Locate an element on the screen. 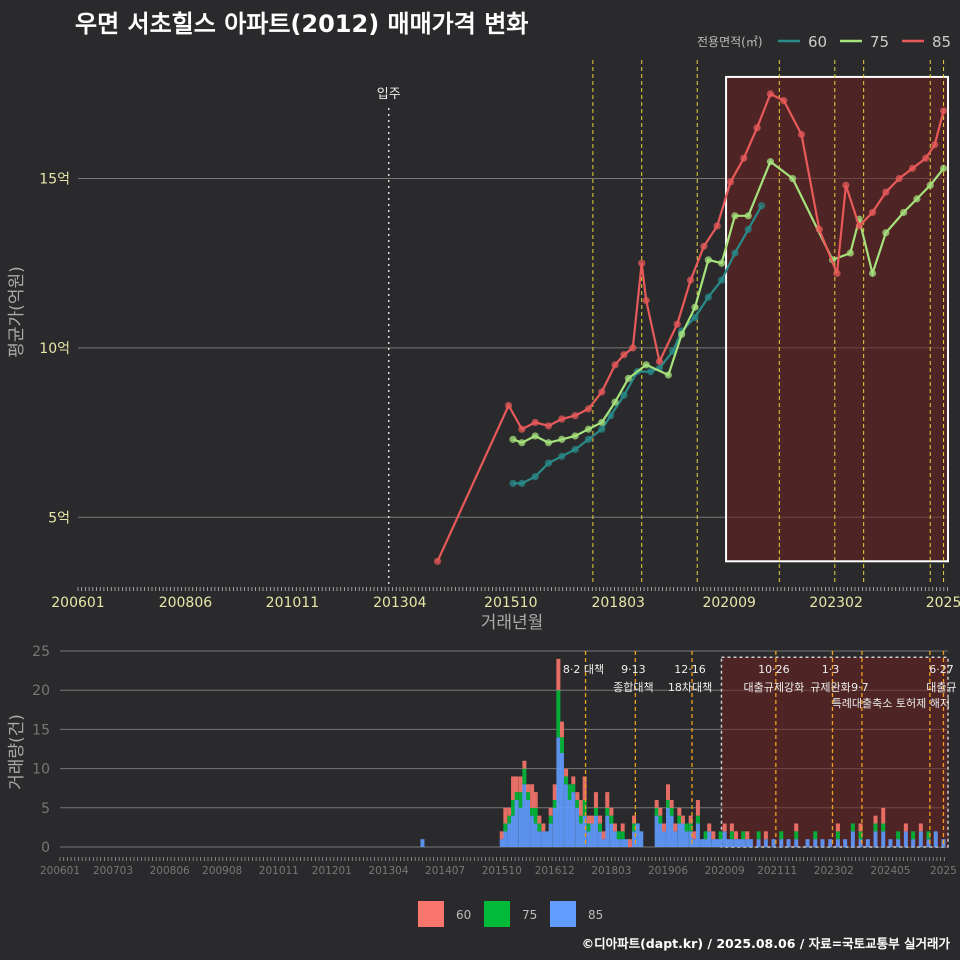  policy-label: 12·16 is located at coordinates (690, 669).